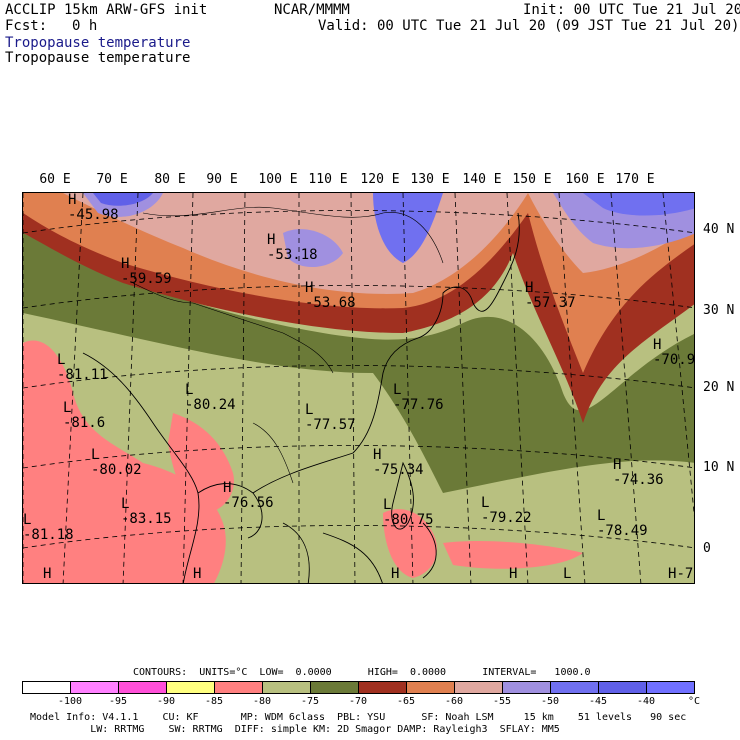 This screenshot has height=740, width=740. Describe the element at coordinates (598, 701) in the screenshot. I see `colorbar-tick: -45` at that location.